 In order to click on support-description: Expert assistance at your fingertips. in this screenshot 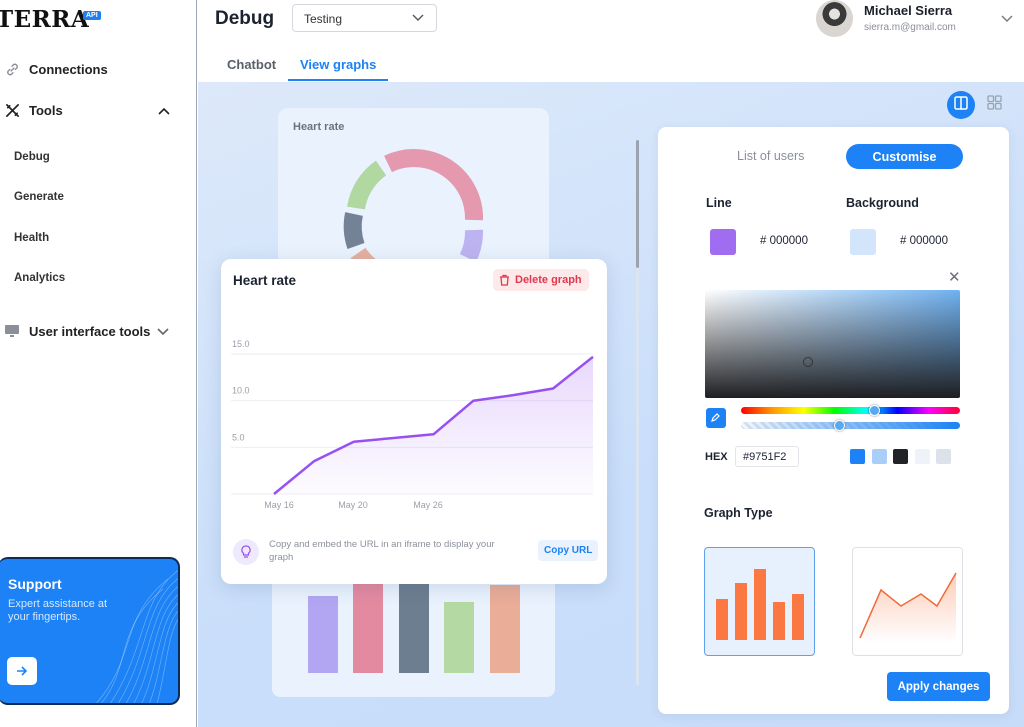, I will do `click(58, 610)`.